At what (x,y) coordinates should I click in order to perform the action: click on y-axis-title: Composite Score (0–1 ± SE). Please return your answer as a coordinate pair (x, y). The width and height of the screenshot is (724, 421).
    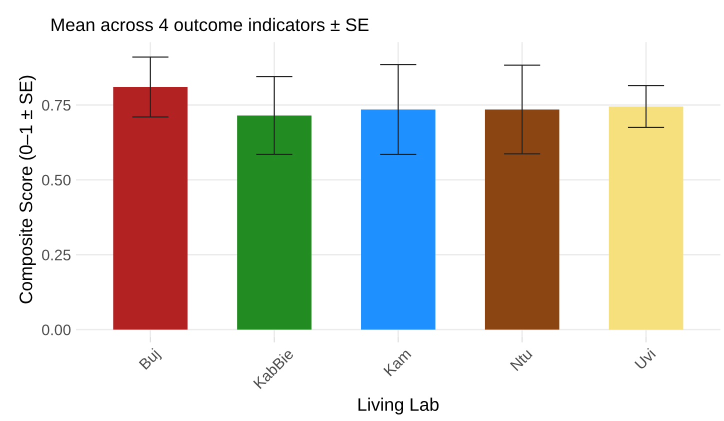
    Looking at the image, I should click on (27, 190).